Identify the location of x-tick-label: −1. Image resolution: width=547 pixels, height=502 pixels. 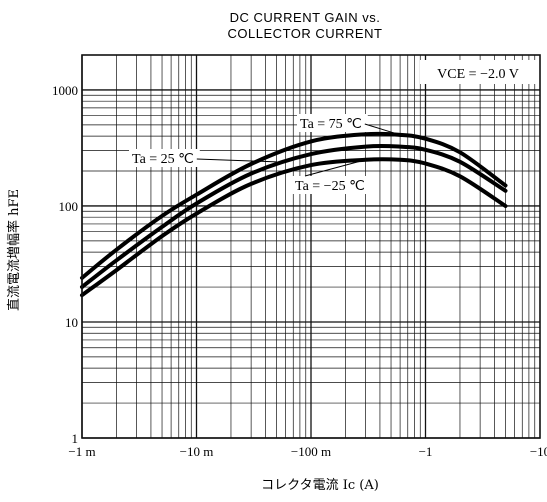
(426, 451).